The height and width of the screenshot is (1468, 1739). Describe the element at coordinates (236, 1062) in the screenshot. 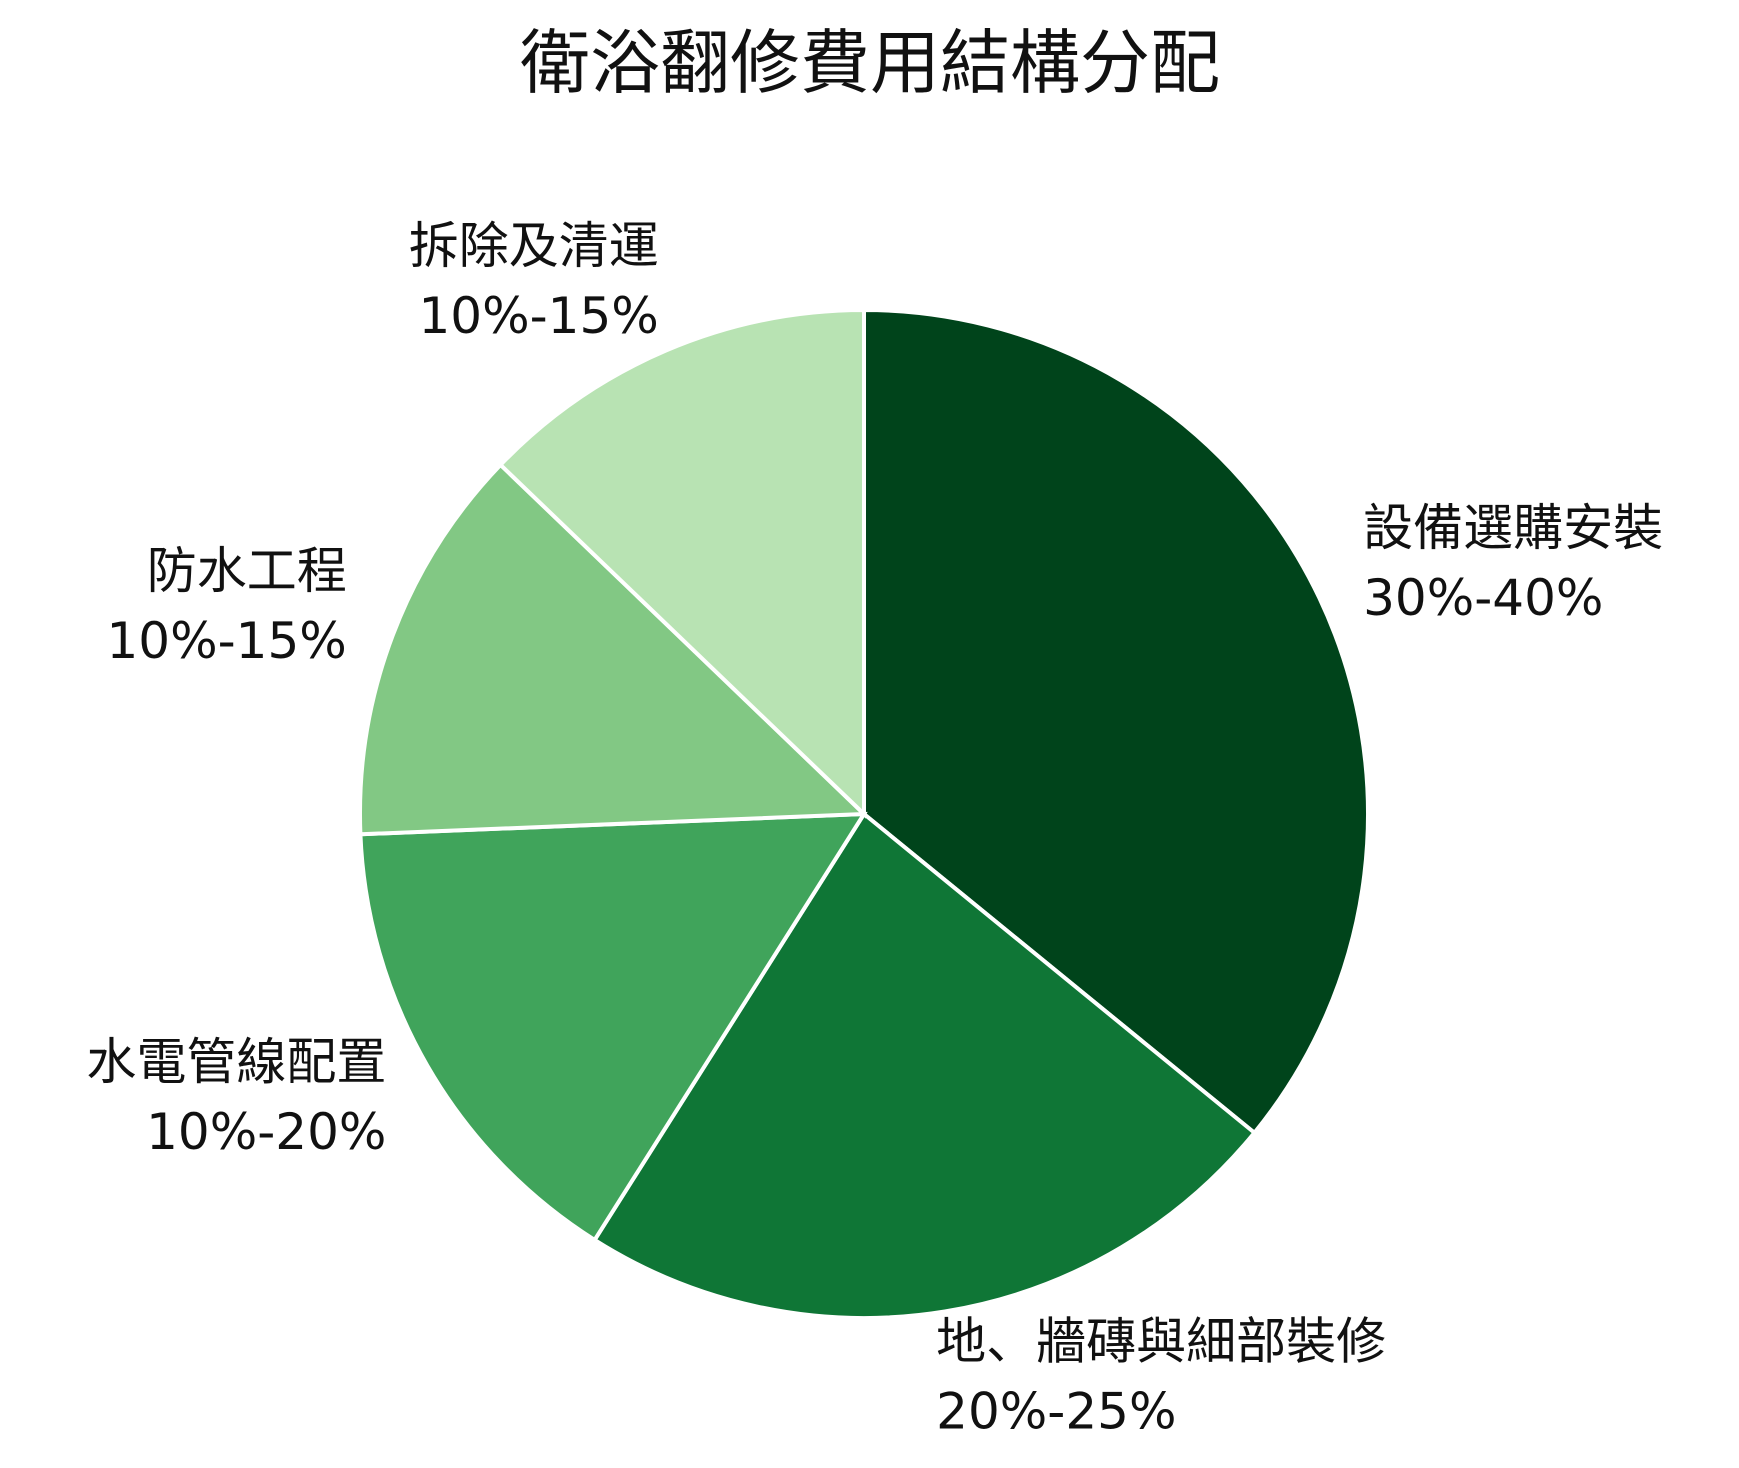

I see `slice-label: 水電管線配置` at that location.